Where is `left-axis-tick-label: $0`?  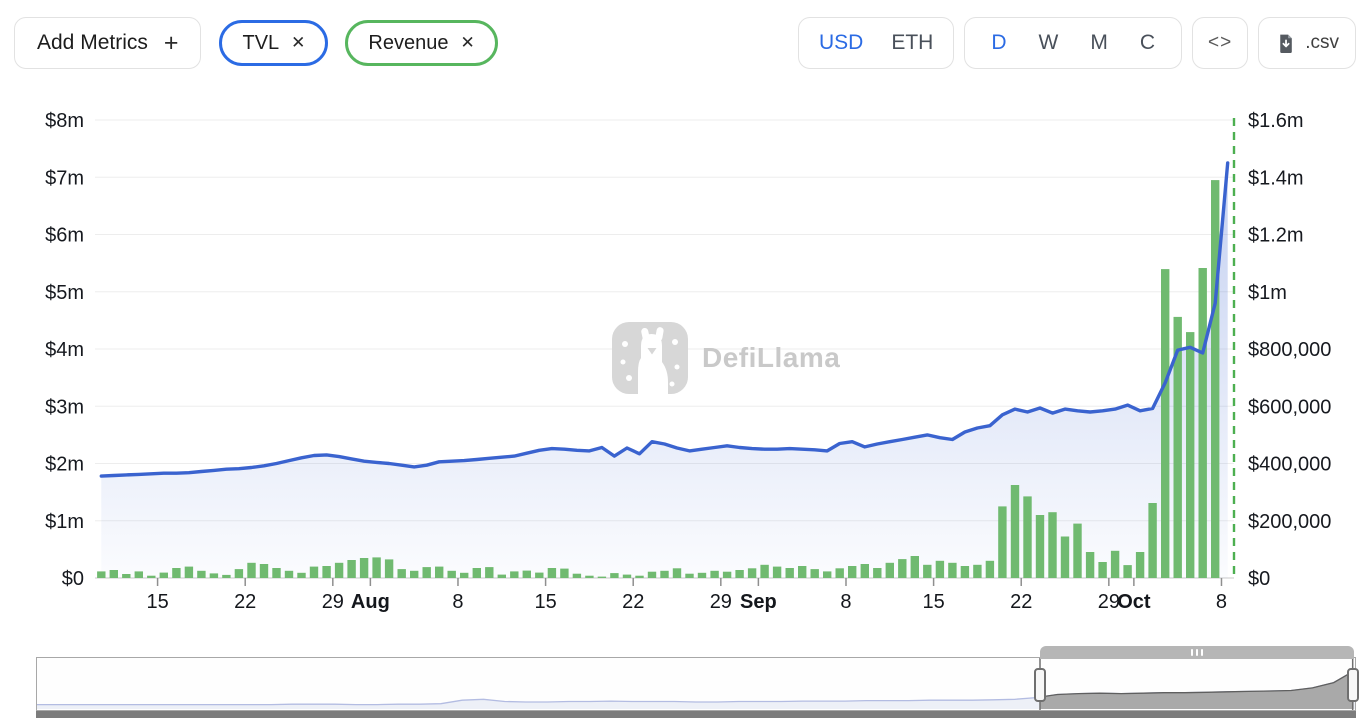 left-axis-tick-label: $0 is located at coordinates (73, 579).